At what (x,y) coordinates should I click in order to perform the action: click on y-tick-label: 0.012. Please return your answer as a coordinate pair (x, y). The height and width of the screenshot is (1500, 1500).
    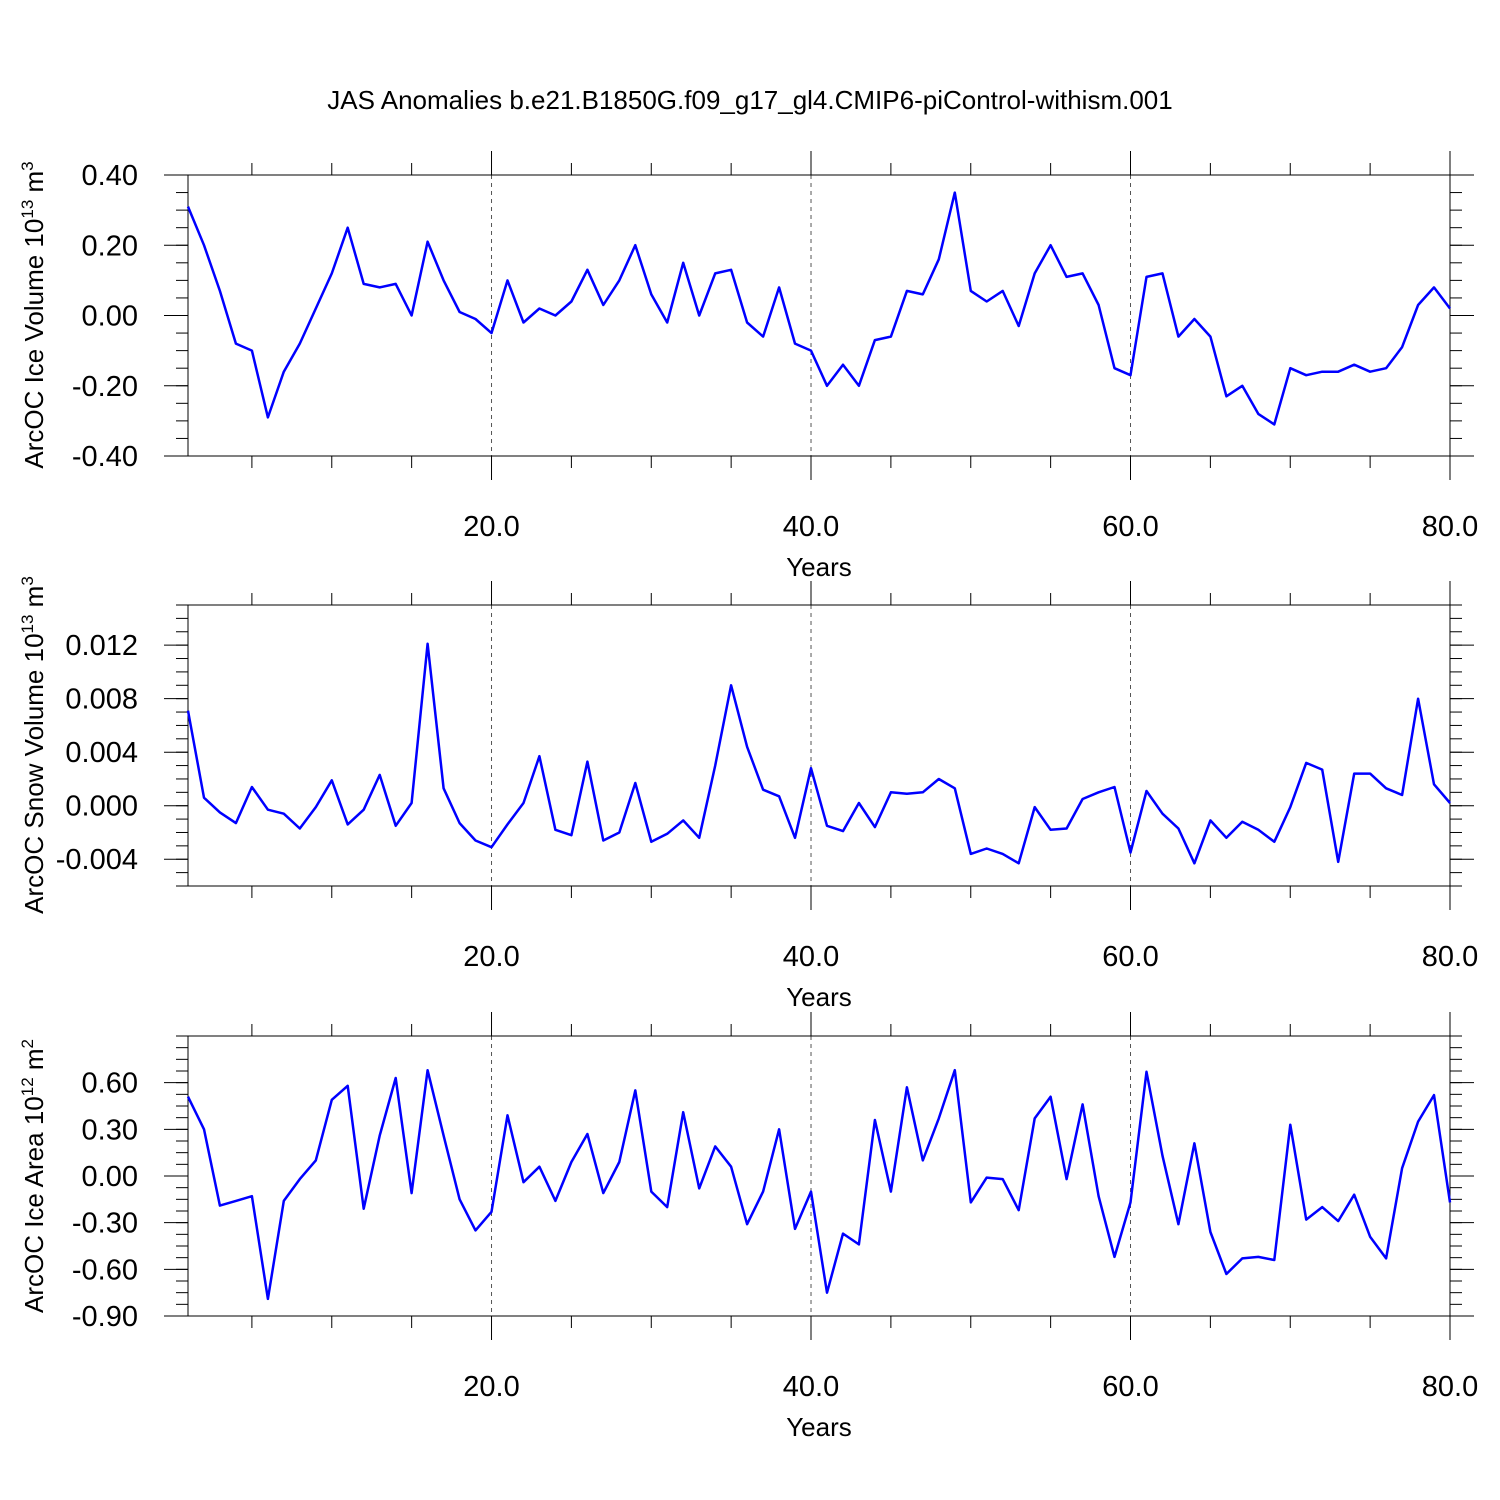
    Looking at the image, I should click on (101, 646).